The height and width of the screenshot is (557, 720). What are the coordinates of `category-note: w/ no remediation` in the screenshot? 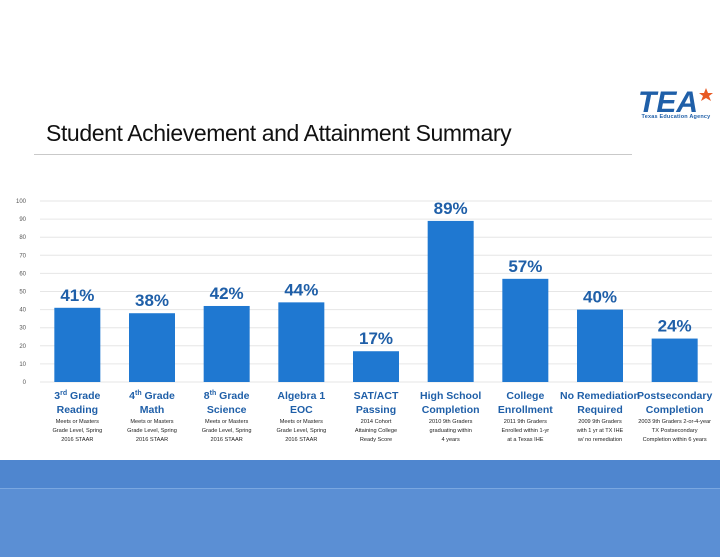 It's located at (599, 440).